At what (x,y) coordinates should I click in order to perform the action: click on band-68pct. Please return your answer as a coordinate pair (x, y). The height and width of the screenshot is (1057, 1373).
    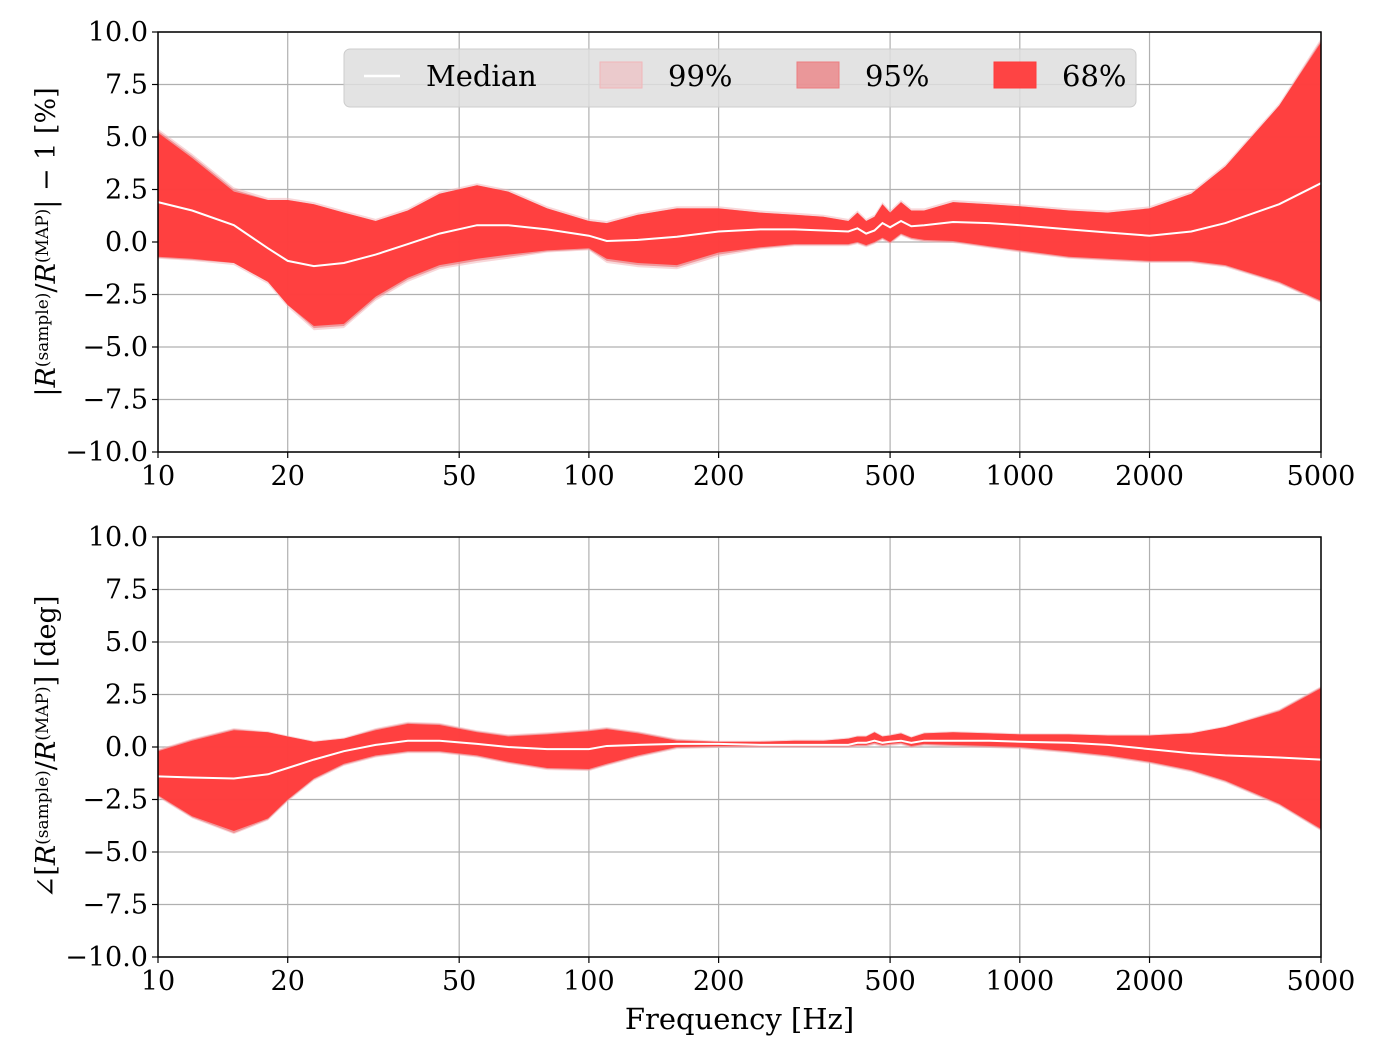
    Looking at the image, I should click on (739, 759).